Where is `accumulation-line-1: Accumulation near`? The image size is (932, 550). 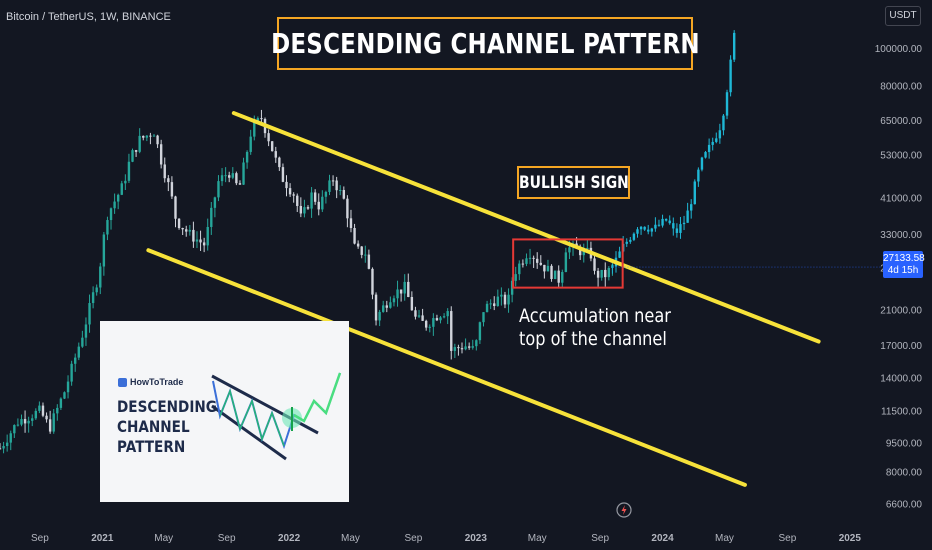
accumulation-line-1: Accumulation near is located at coordinates (595, 316).